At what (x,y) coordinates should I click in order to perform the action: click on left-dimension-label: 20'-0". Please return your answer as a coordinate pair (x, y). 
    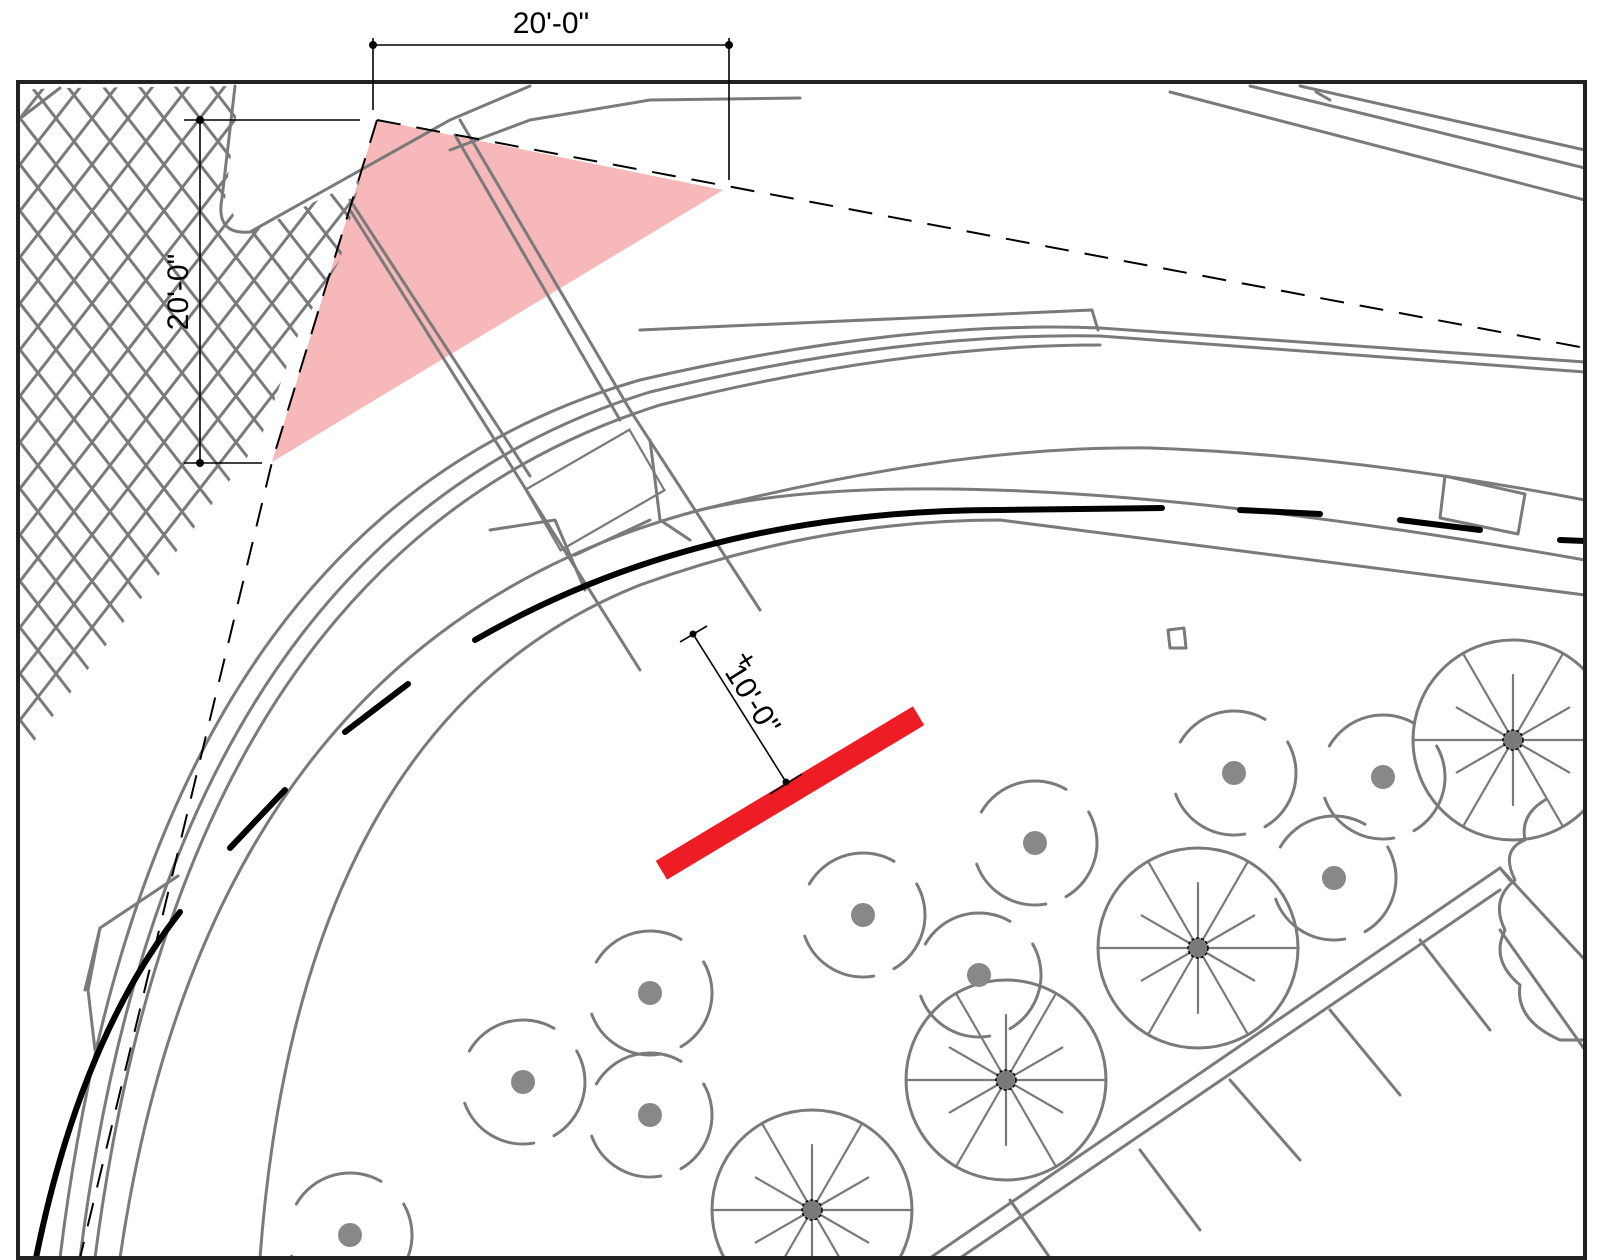
    Looking at the image, I should click on (178, 292).